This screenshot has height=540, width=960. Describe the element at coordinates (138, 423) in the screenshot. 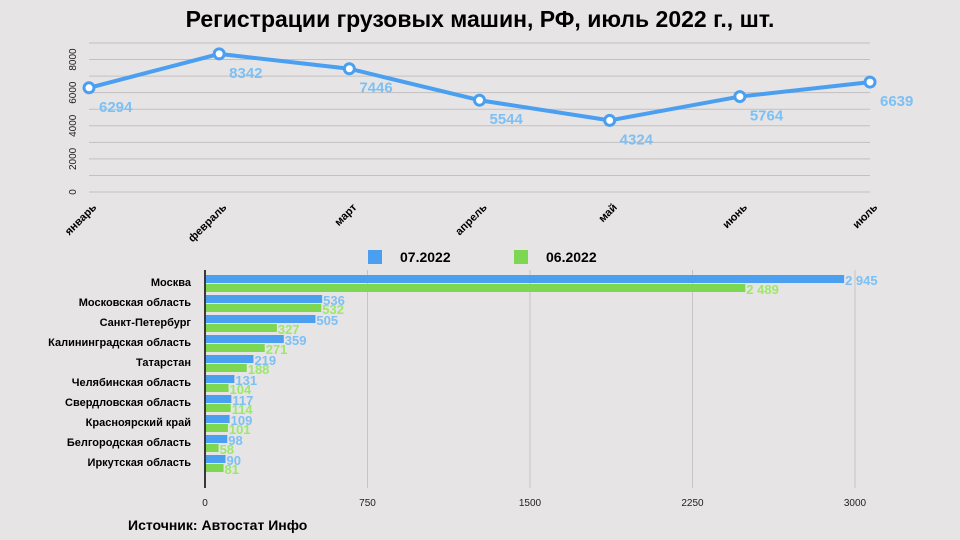

I see `category-label: Красноярский край` at that location.